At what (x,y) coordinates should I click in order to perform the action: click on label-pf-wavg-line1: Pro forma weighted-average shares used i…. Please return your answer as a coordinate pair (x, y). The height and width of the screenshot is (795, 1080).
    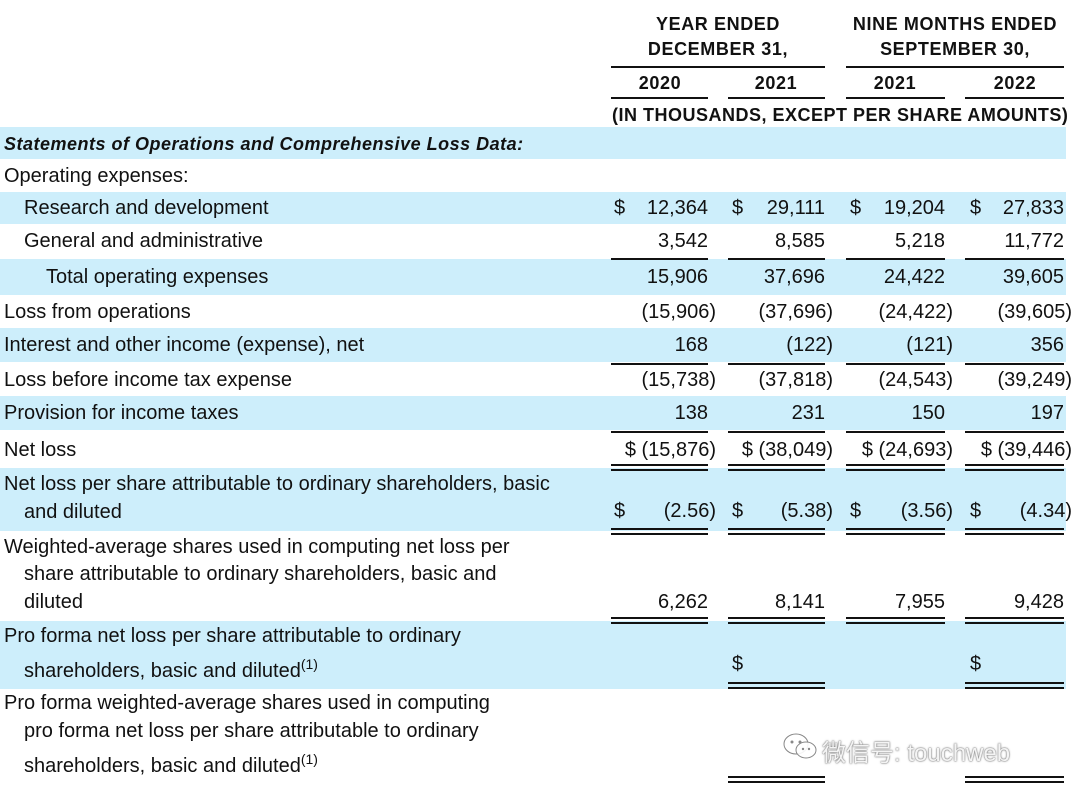
    Looking at the image, I should click on (247, 703).